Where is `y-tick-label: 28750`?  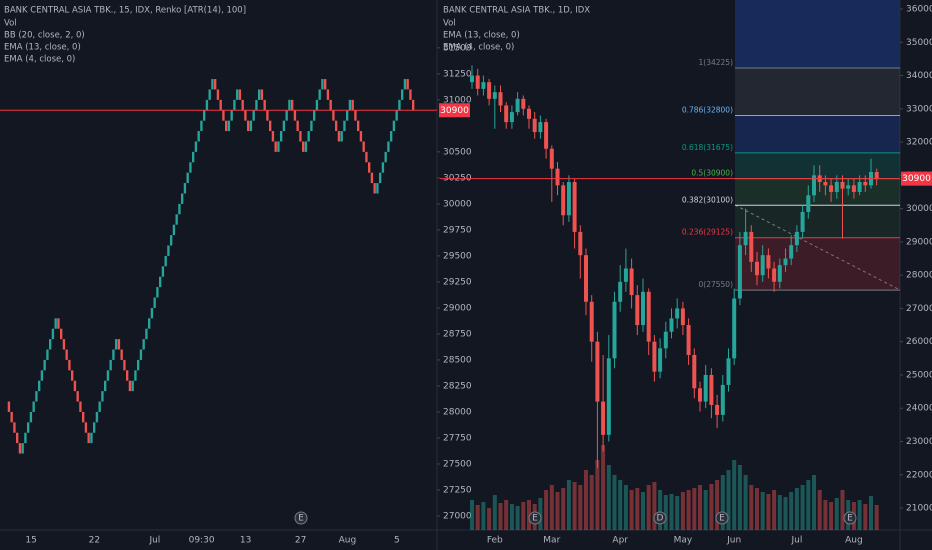 y-tick-label: 28750 is located at coordinates (457, 334).